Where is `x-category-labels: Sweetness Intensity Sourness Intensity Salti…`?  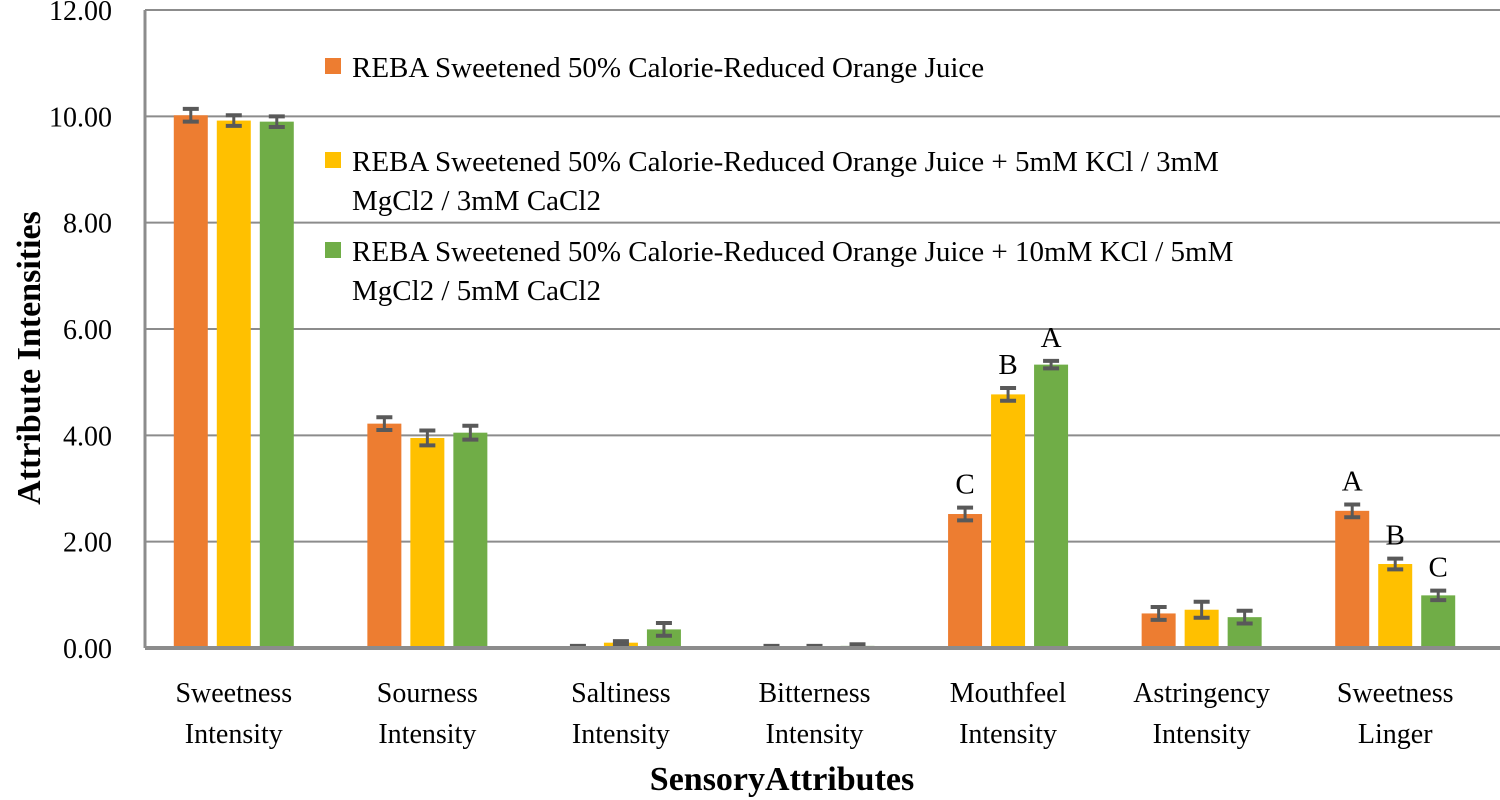
x-category-labels: Sweetness Intensity Sourness Intensity Salti… is located at coordinates (814, 714).